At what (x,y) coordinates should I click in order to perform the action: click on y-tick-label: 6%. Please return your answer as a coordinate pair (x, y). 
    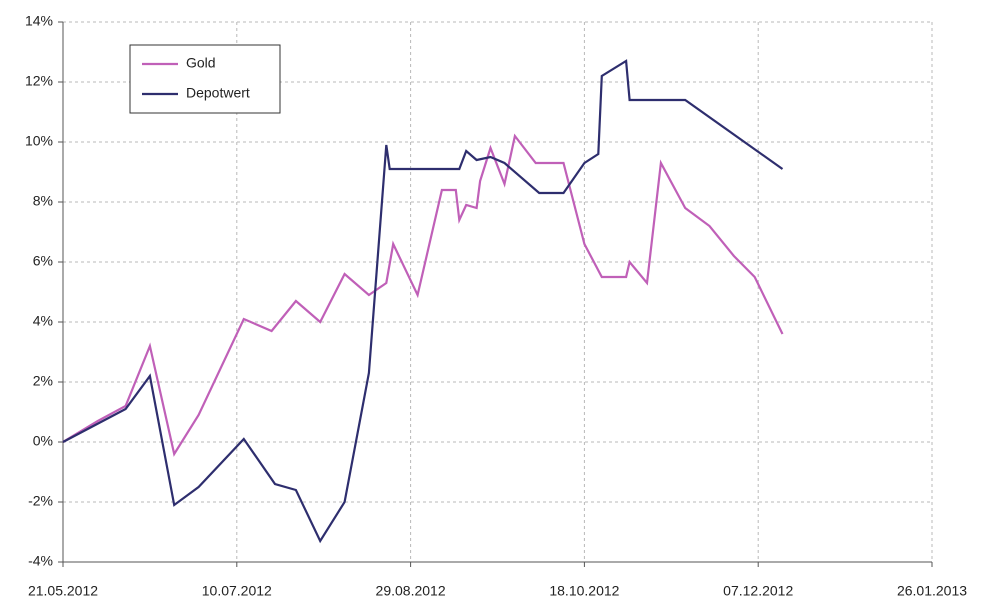
    Looking at the image, I should click on (43, 261).